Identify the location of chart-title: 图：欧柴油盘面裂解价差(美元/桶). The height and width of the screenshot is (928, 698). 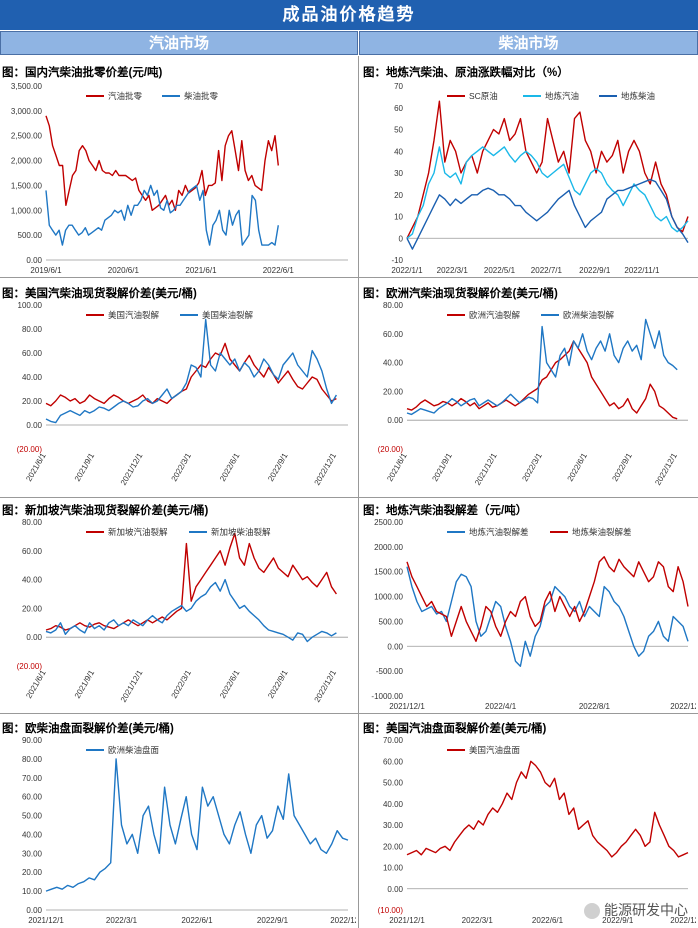
(88, 729).